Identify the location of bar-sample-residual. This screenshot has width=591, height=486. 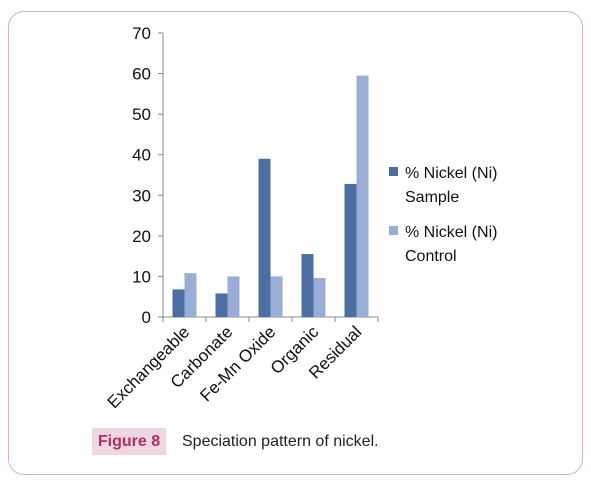
(350, 250).